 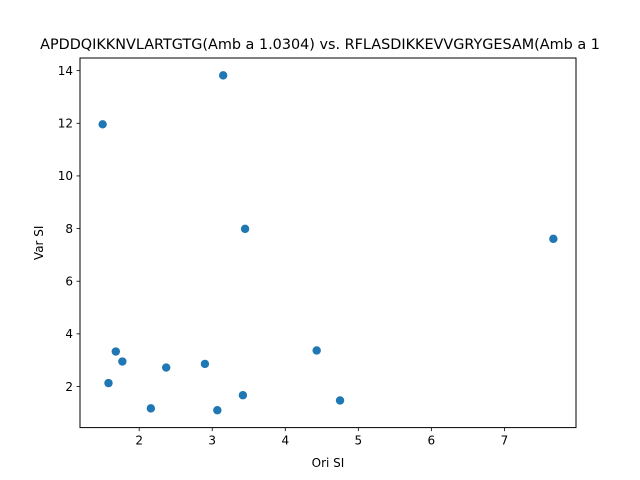 What do you see at coordinates (285, 441) in the screenshot?
I see `x-tick-label: 4` at bounding box center [285, 441].